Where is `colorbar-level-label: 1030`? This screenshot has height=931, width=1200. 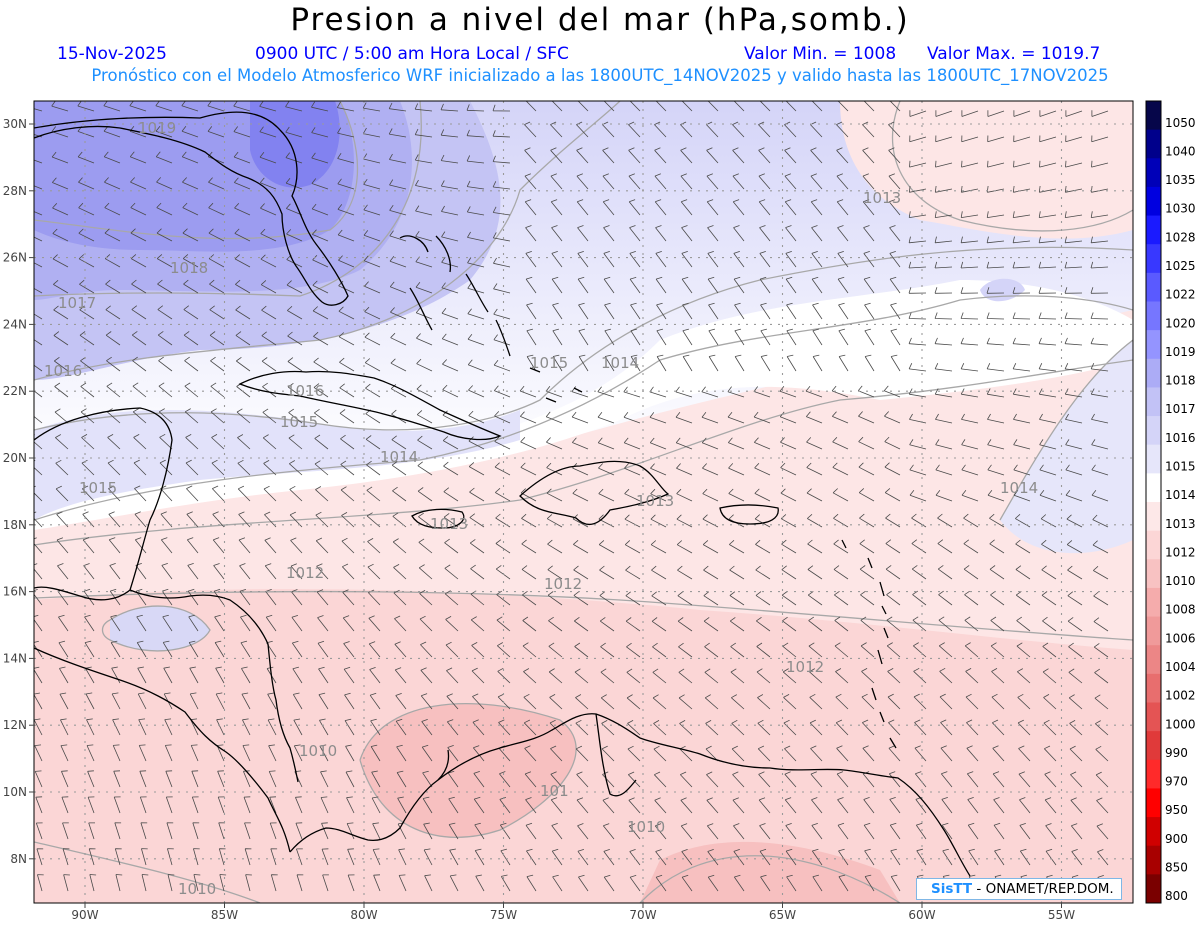 colorbar-level-label: 1030 is located at coordinates (1180, 209).